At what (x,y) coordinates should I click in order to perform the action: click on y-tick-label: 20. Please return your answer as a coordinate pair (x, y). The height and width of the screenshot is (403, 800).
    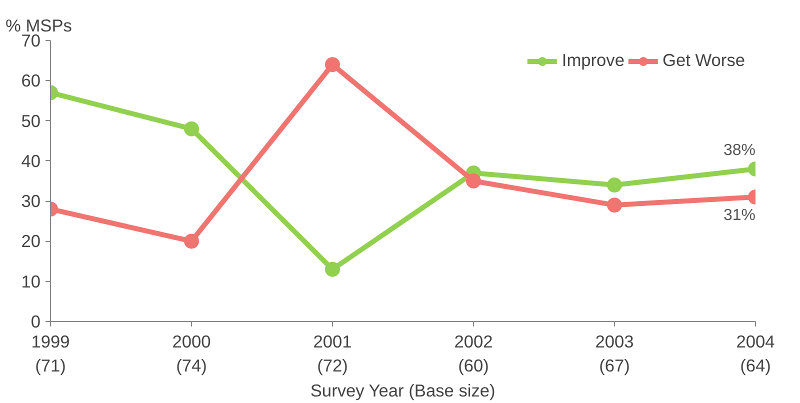
    Looking at the image, I should click on (31, 241).